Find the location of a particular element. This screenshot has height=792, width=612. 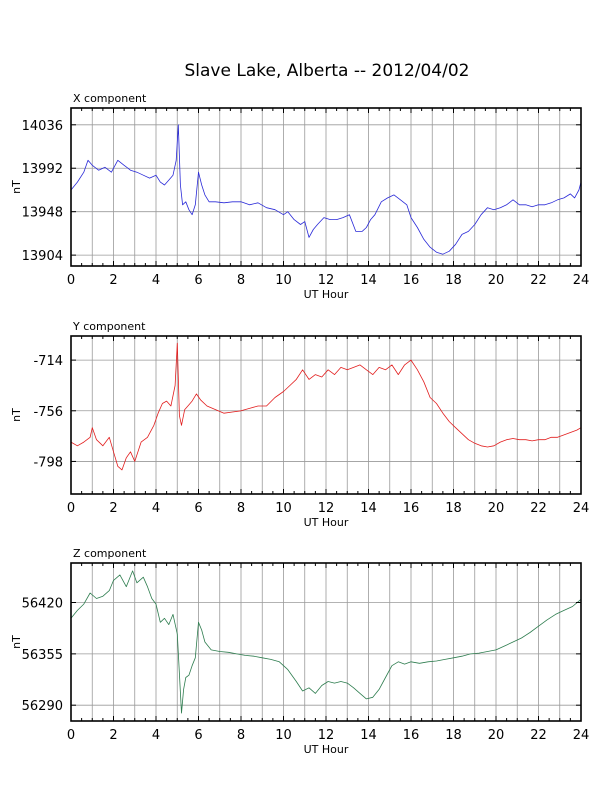

y-tick-label: -798 is located at coordinates (48, 462).